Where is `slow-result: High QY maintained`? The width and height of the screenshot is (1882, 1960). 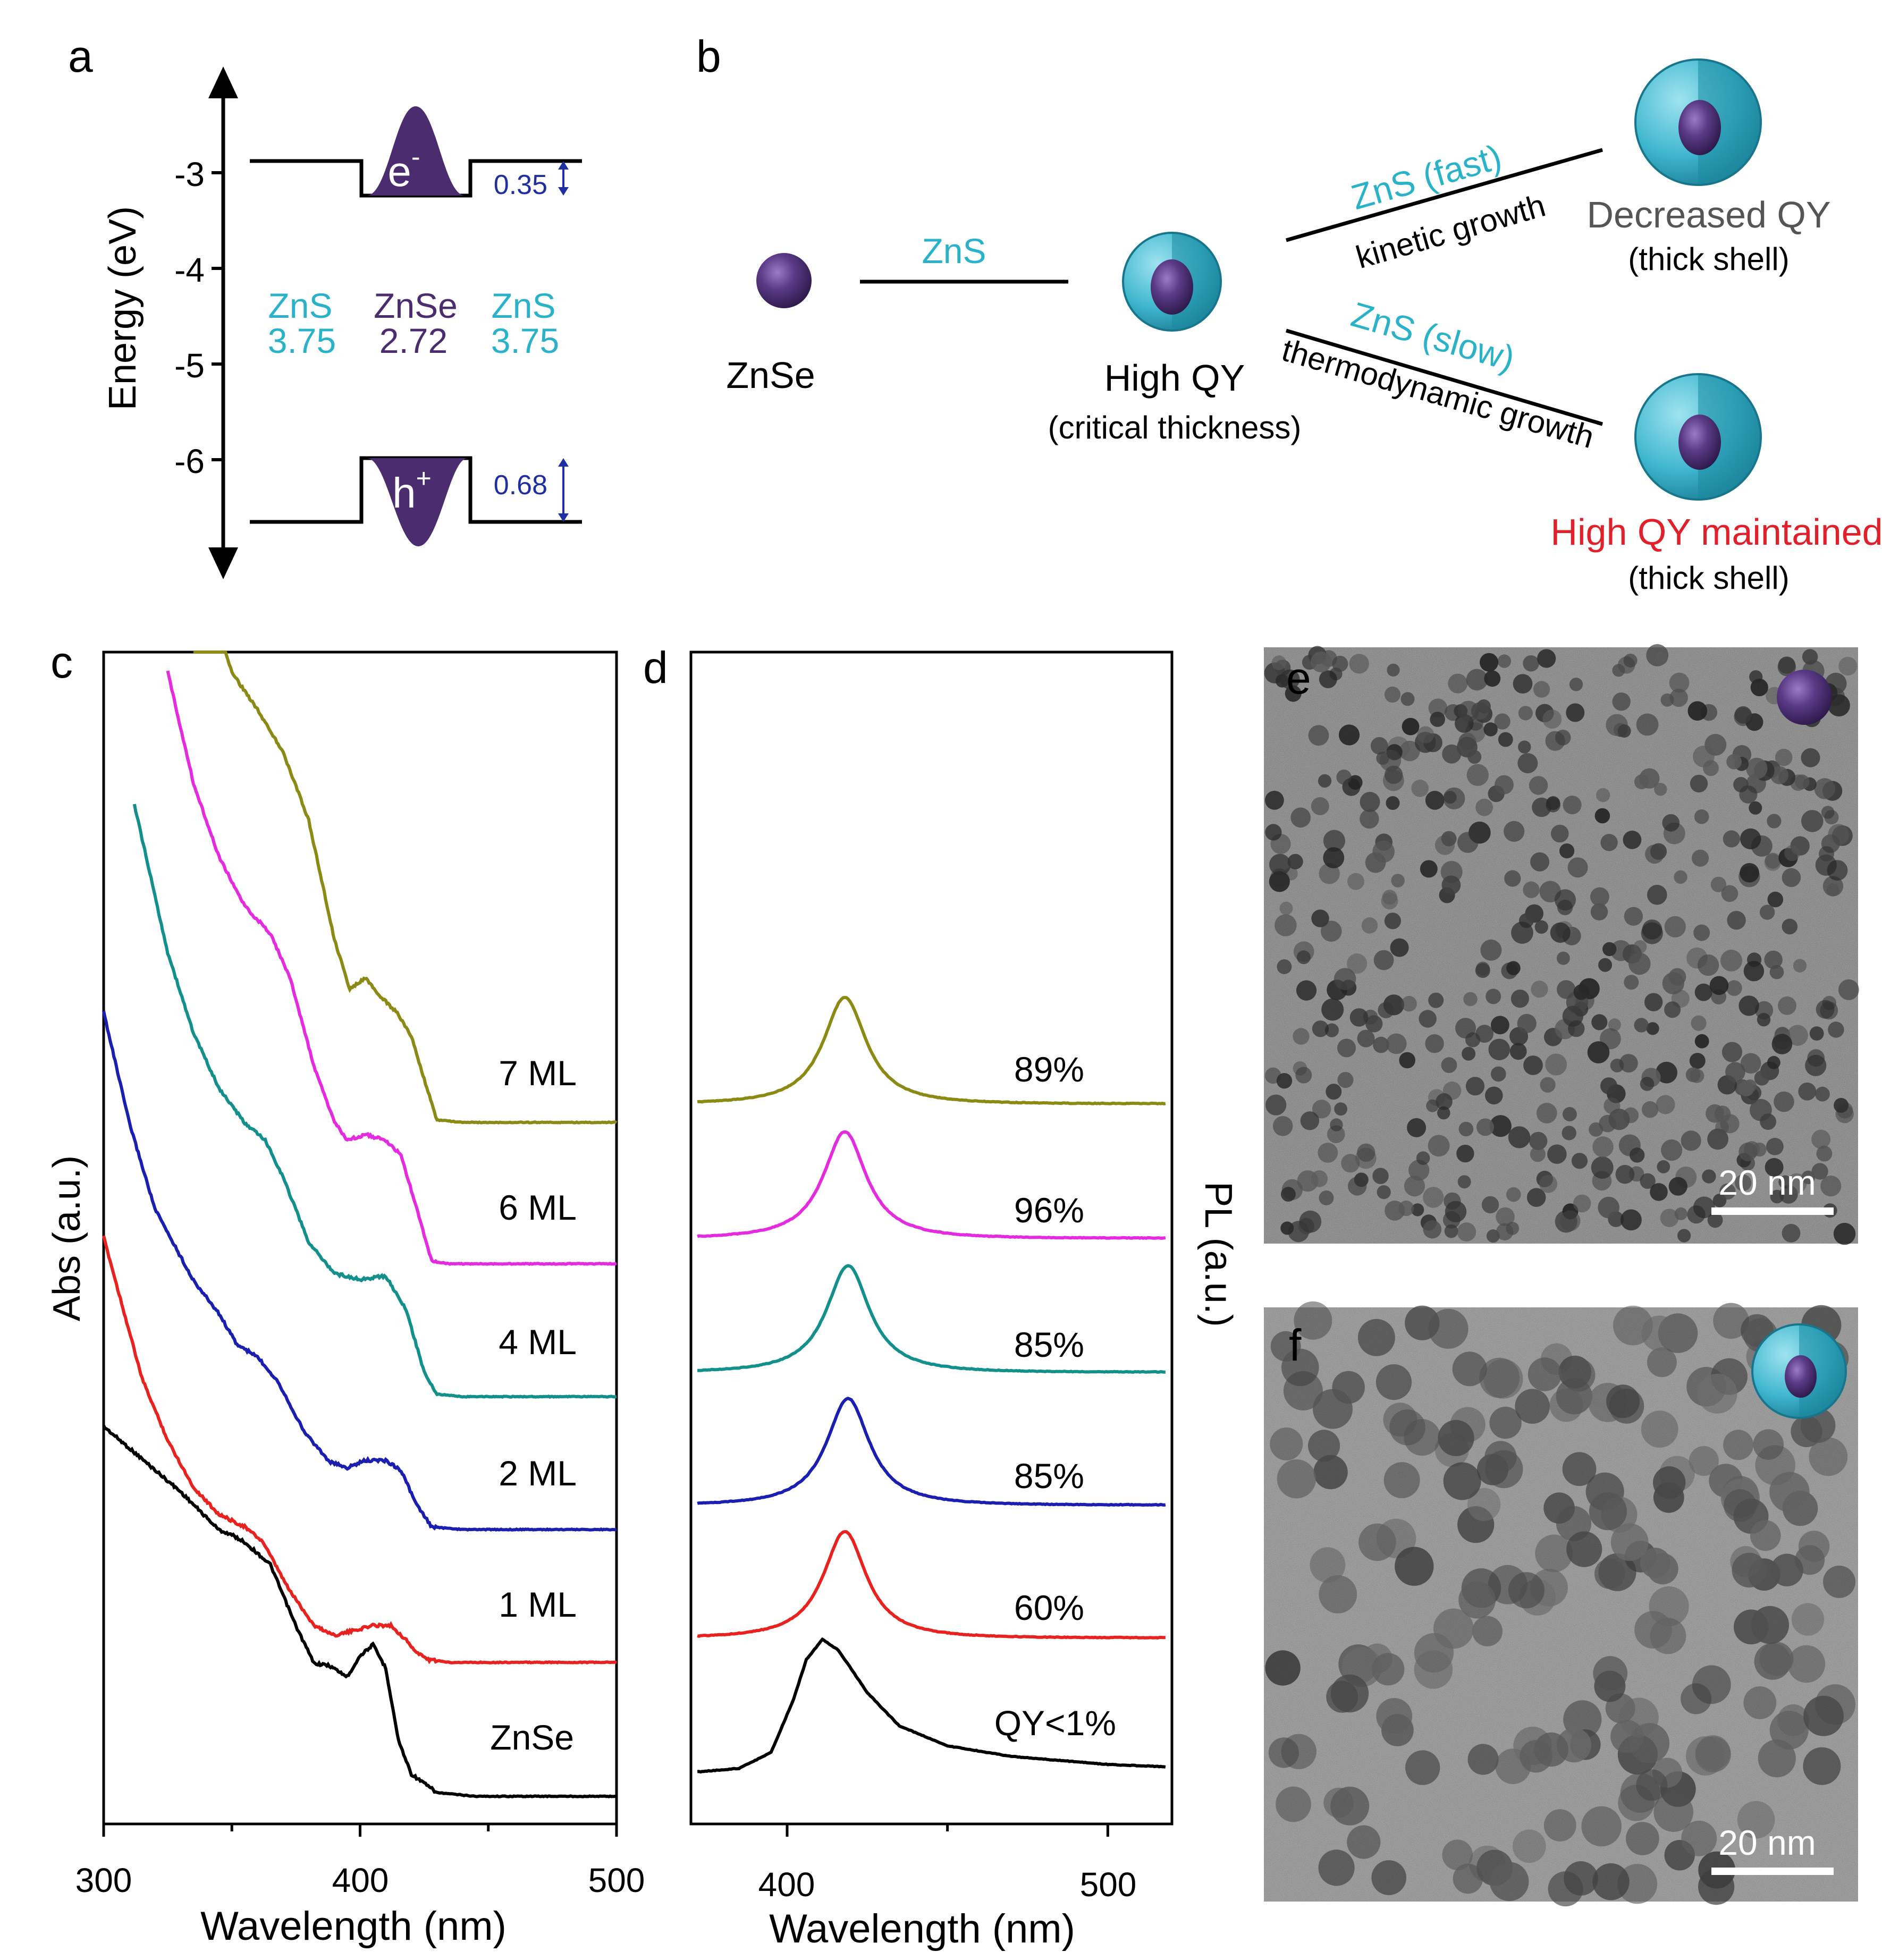
slow-result: High QY maintained is located at coordinates (1716, 532).